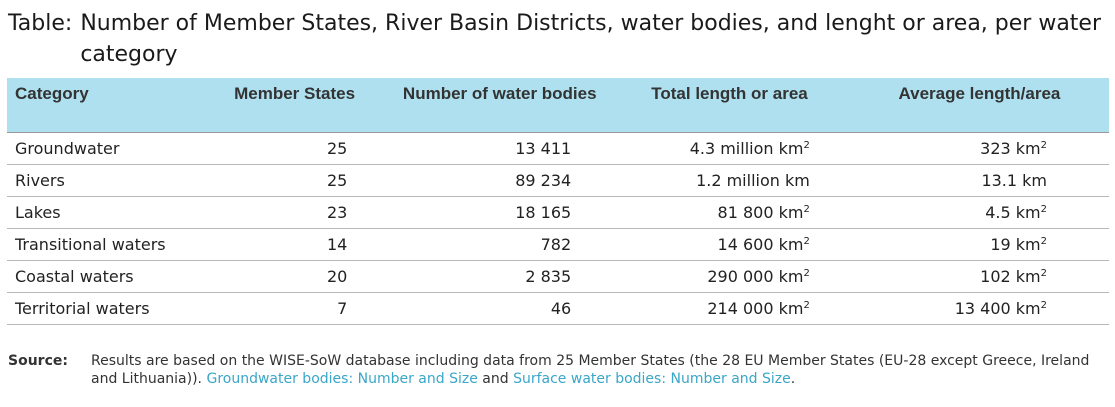  I want to click on table-row: Lakes 23 18 165 81 800 km2 4.5 km2, so click(558, 212).